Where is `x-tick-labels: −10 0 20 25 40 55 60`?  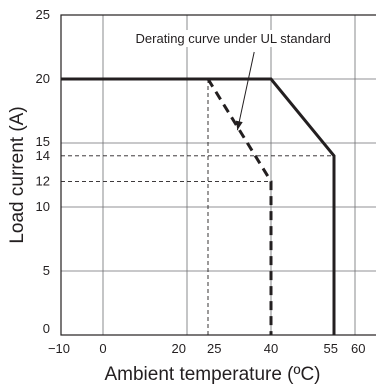 x-tick-labels: −10 0 20 25 40 55 60 is located at coordinates (207, 348).